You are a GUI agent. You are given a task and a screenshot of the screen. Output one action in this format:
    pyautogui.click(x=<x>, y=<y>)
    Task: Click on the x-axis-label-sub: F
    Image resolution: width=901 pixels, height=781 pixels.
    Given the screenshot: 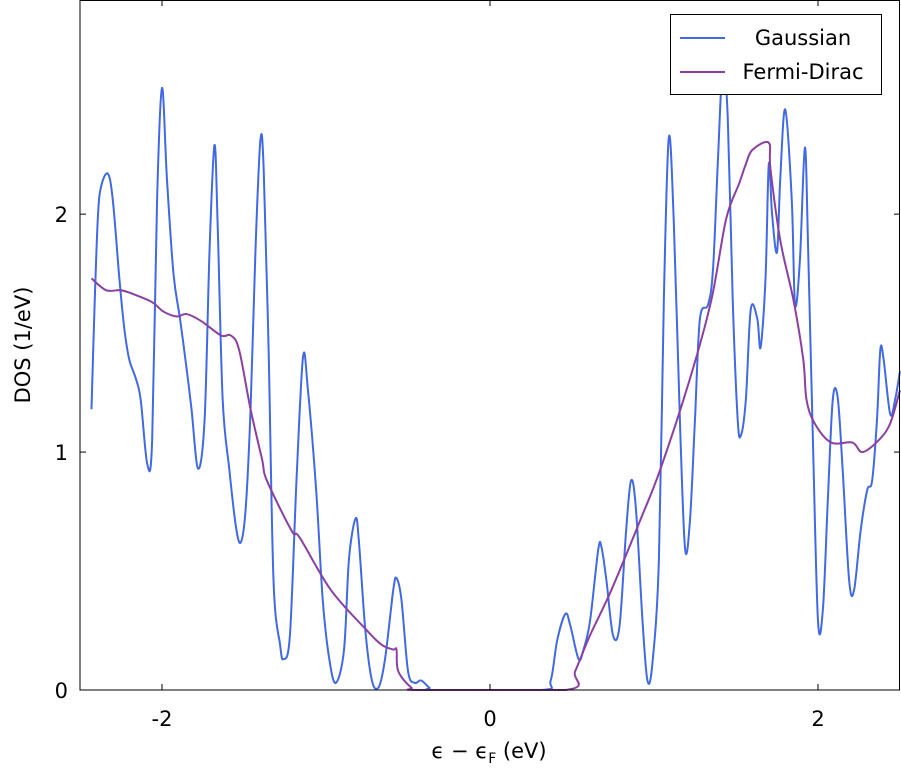 What is the action you would take?
    pyautogui.click(x=492, y=759)
    